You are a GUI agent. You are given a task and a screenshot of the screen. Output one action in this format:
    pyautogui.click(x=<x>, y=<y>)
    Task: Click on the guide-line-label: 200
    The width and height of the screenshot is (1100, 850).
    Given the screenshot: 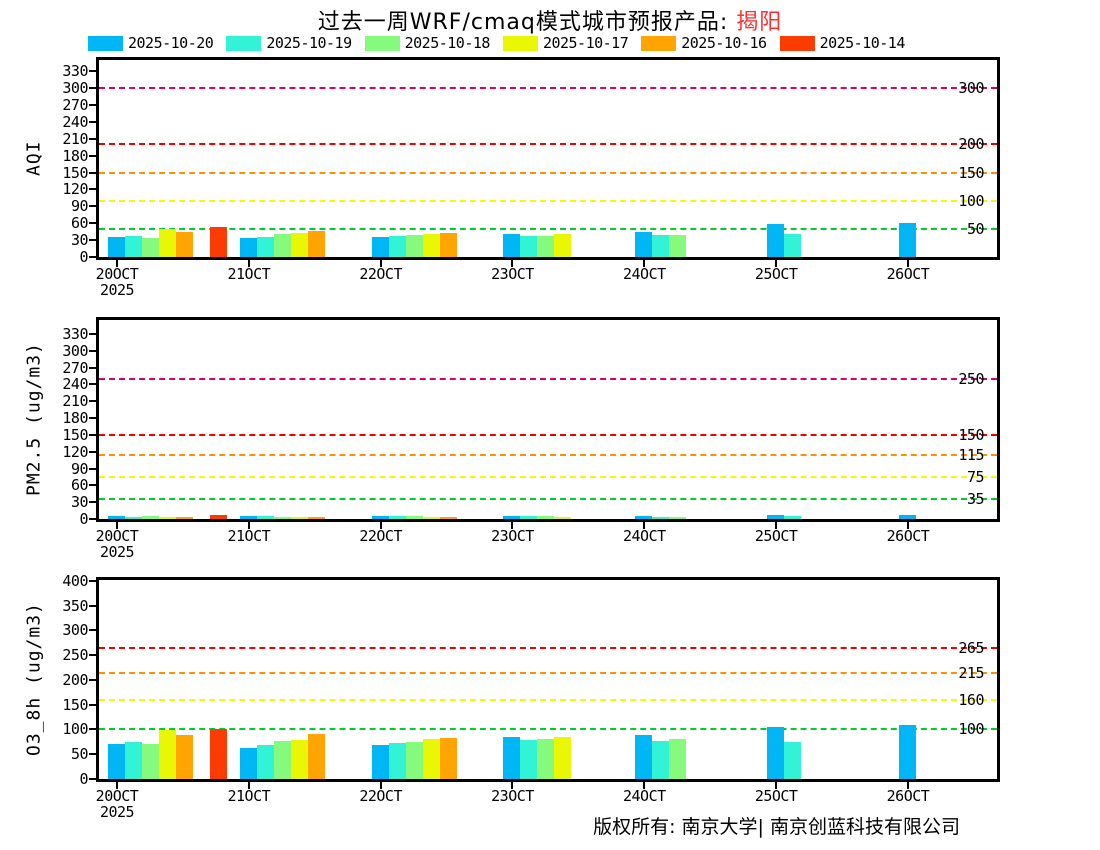 What is the action you would take?
    pyautogui.click(x=971, y=144)
    